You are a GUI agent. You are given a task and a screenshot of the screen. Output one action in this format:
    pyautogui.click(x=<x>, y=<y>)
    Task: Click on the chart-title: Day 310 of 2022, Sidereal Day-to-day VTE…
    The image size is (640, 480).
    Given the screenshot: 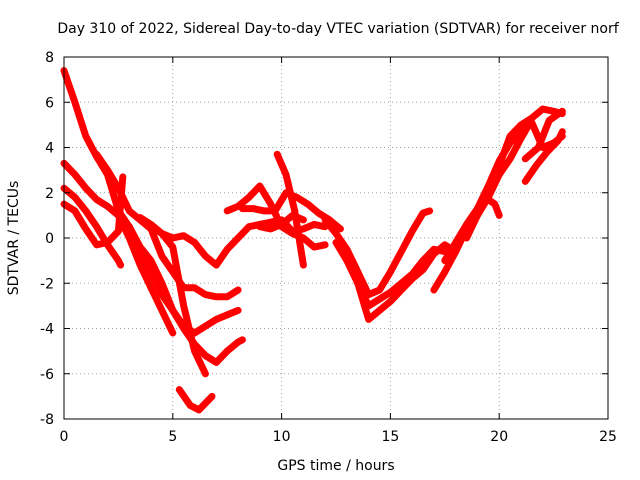 What is the action you would take?
    pyautogui.click(x=338, y=29)
    